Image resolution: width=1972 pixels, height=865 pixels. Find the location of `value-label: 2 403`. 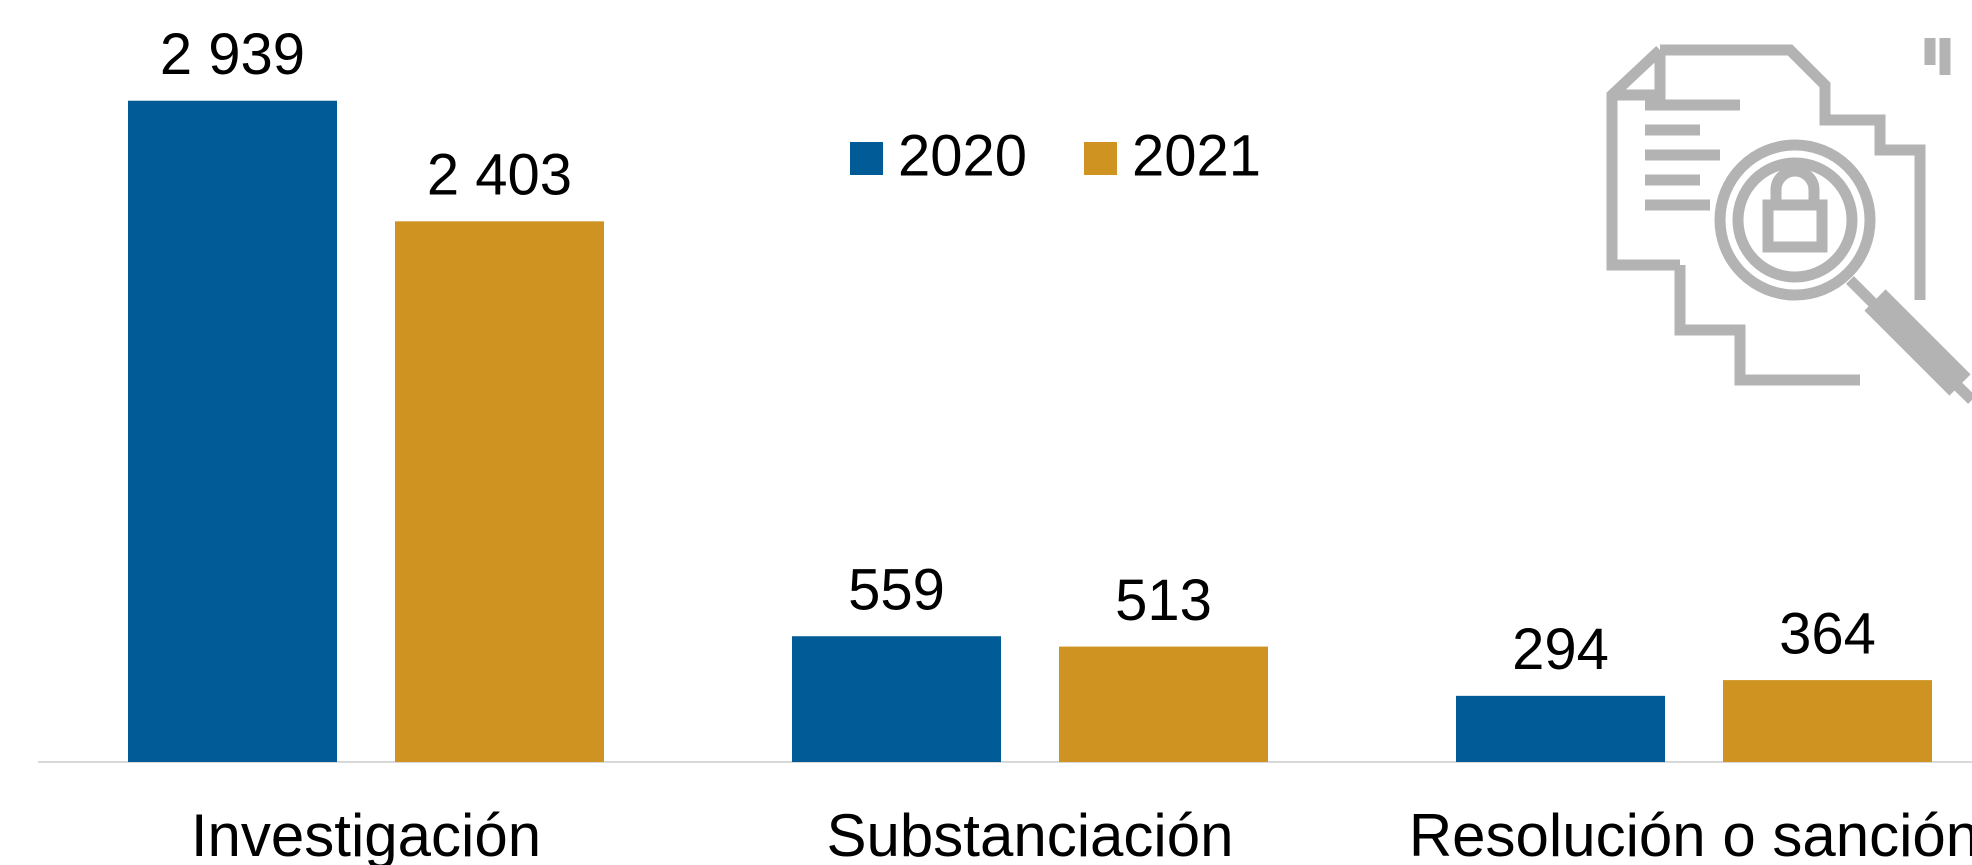

value-label: 2 403 is located at coordinates (499, 175).